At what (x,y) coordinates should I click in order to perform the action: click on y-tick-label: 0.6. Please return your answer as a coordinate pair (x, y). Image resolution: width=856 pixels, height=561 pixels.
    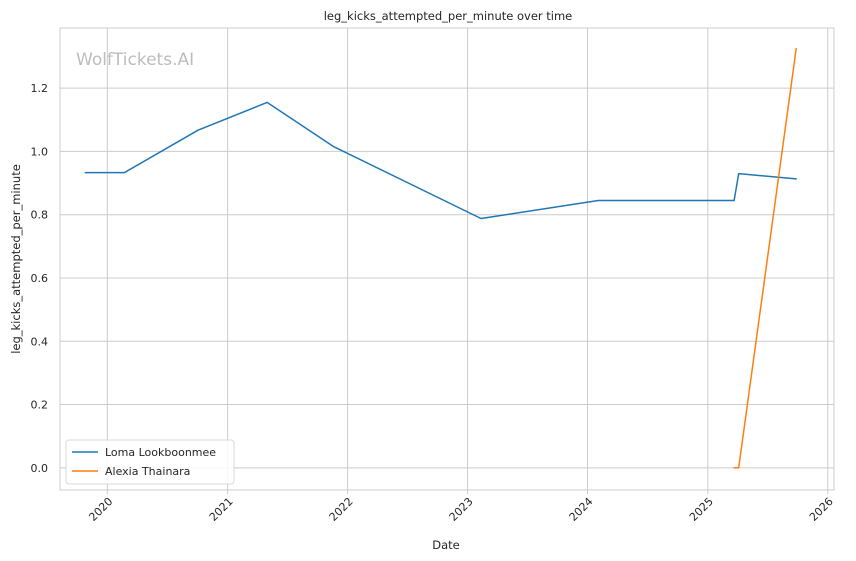
    Looking at the image, I should click on (40, 278).